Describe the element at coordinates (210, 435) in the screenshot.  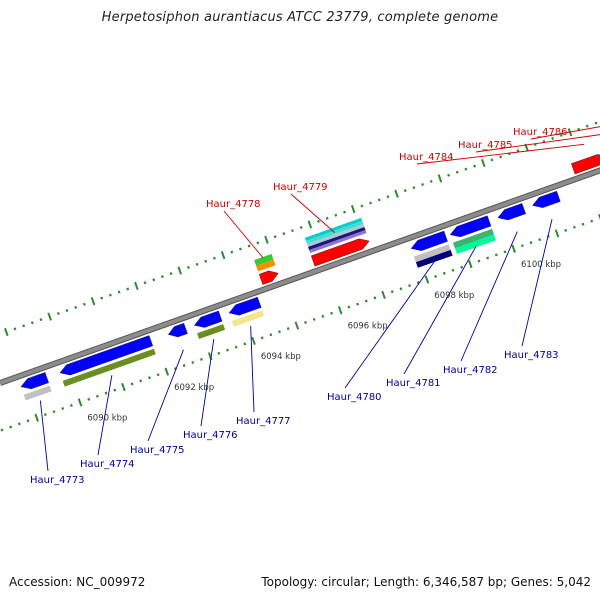
I see `gene-locus-label: Haur_4776` at that location.